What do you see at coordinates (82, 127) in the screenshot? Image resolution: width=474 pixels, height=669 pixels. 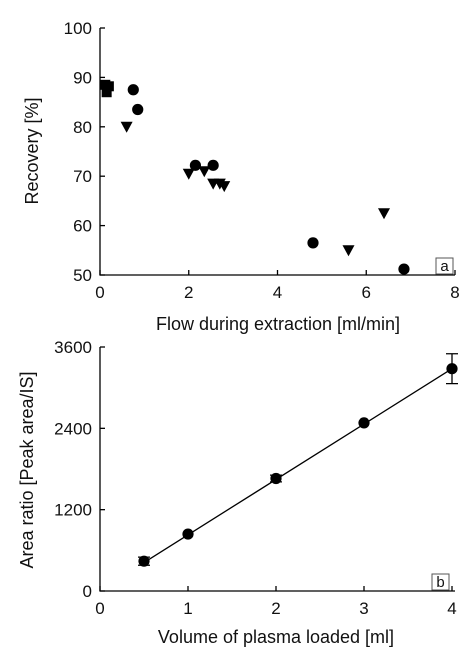 I see `y-tick-label: 80` at bounding box center [82, 127].